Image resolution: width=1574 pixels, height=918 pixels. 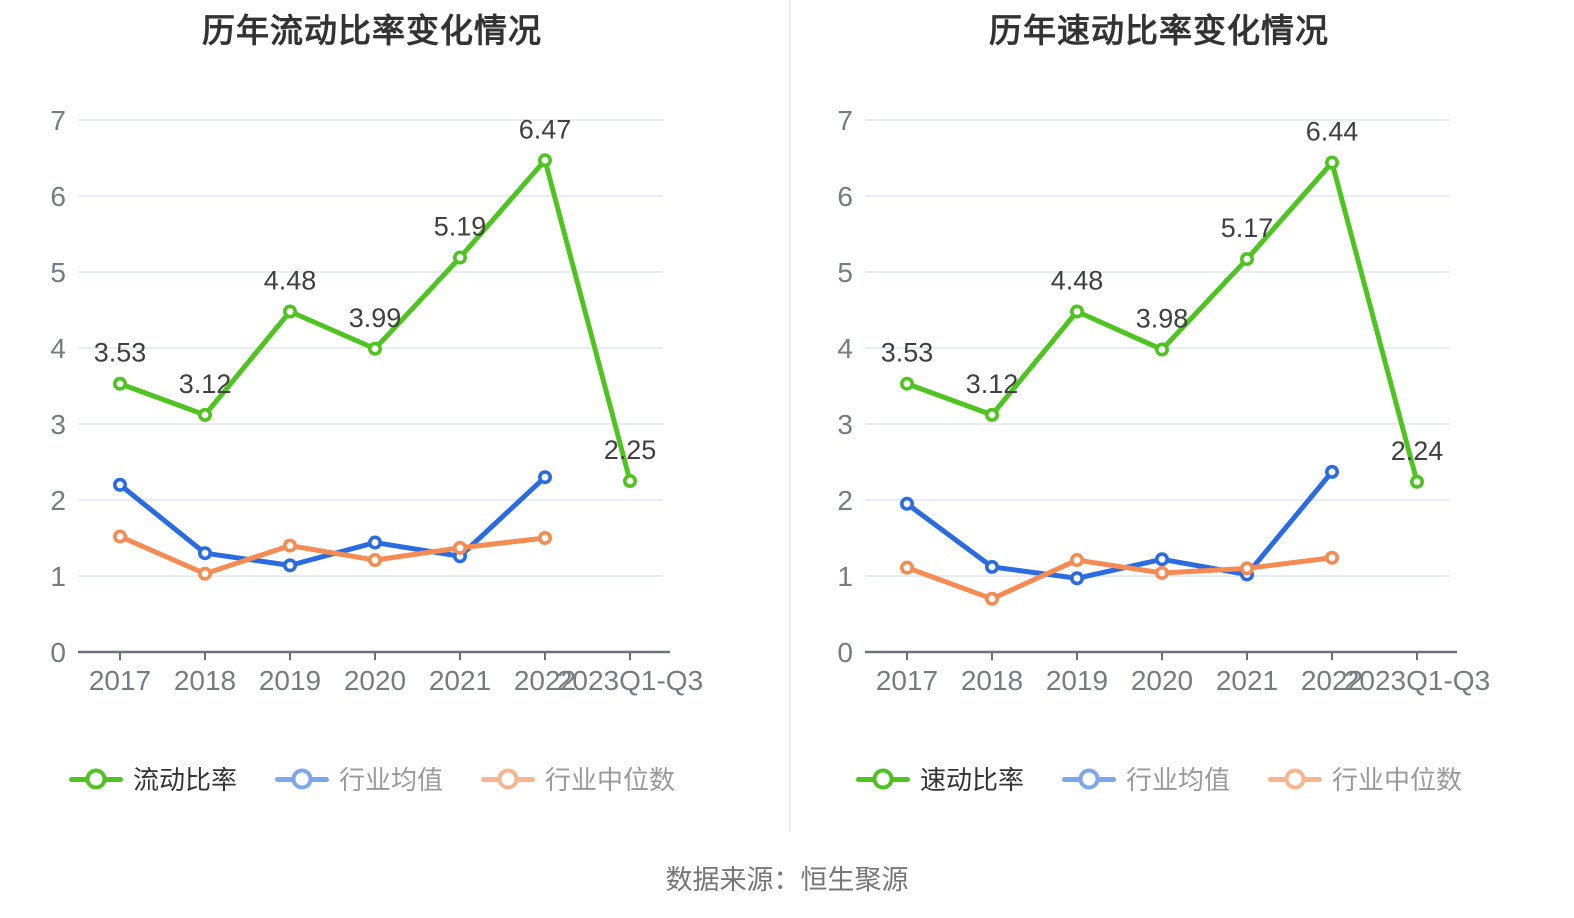 I want to click on y-axis-tick-label: 5, so click(x=58, y=272).